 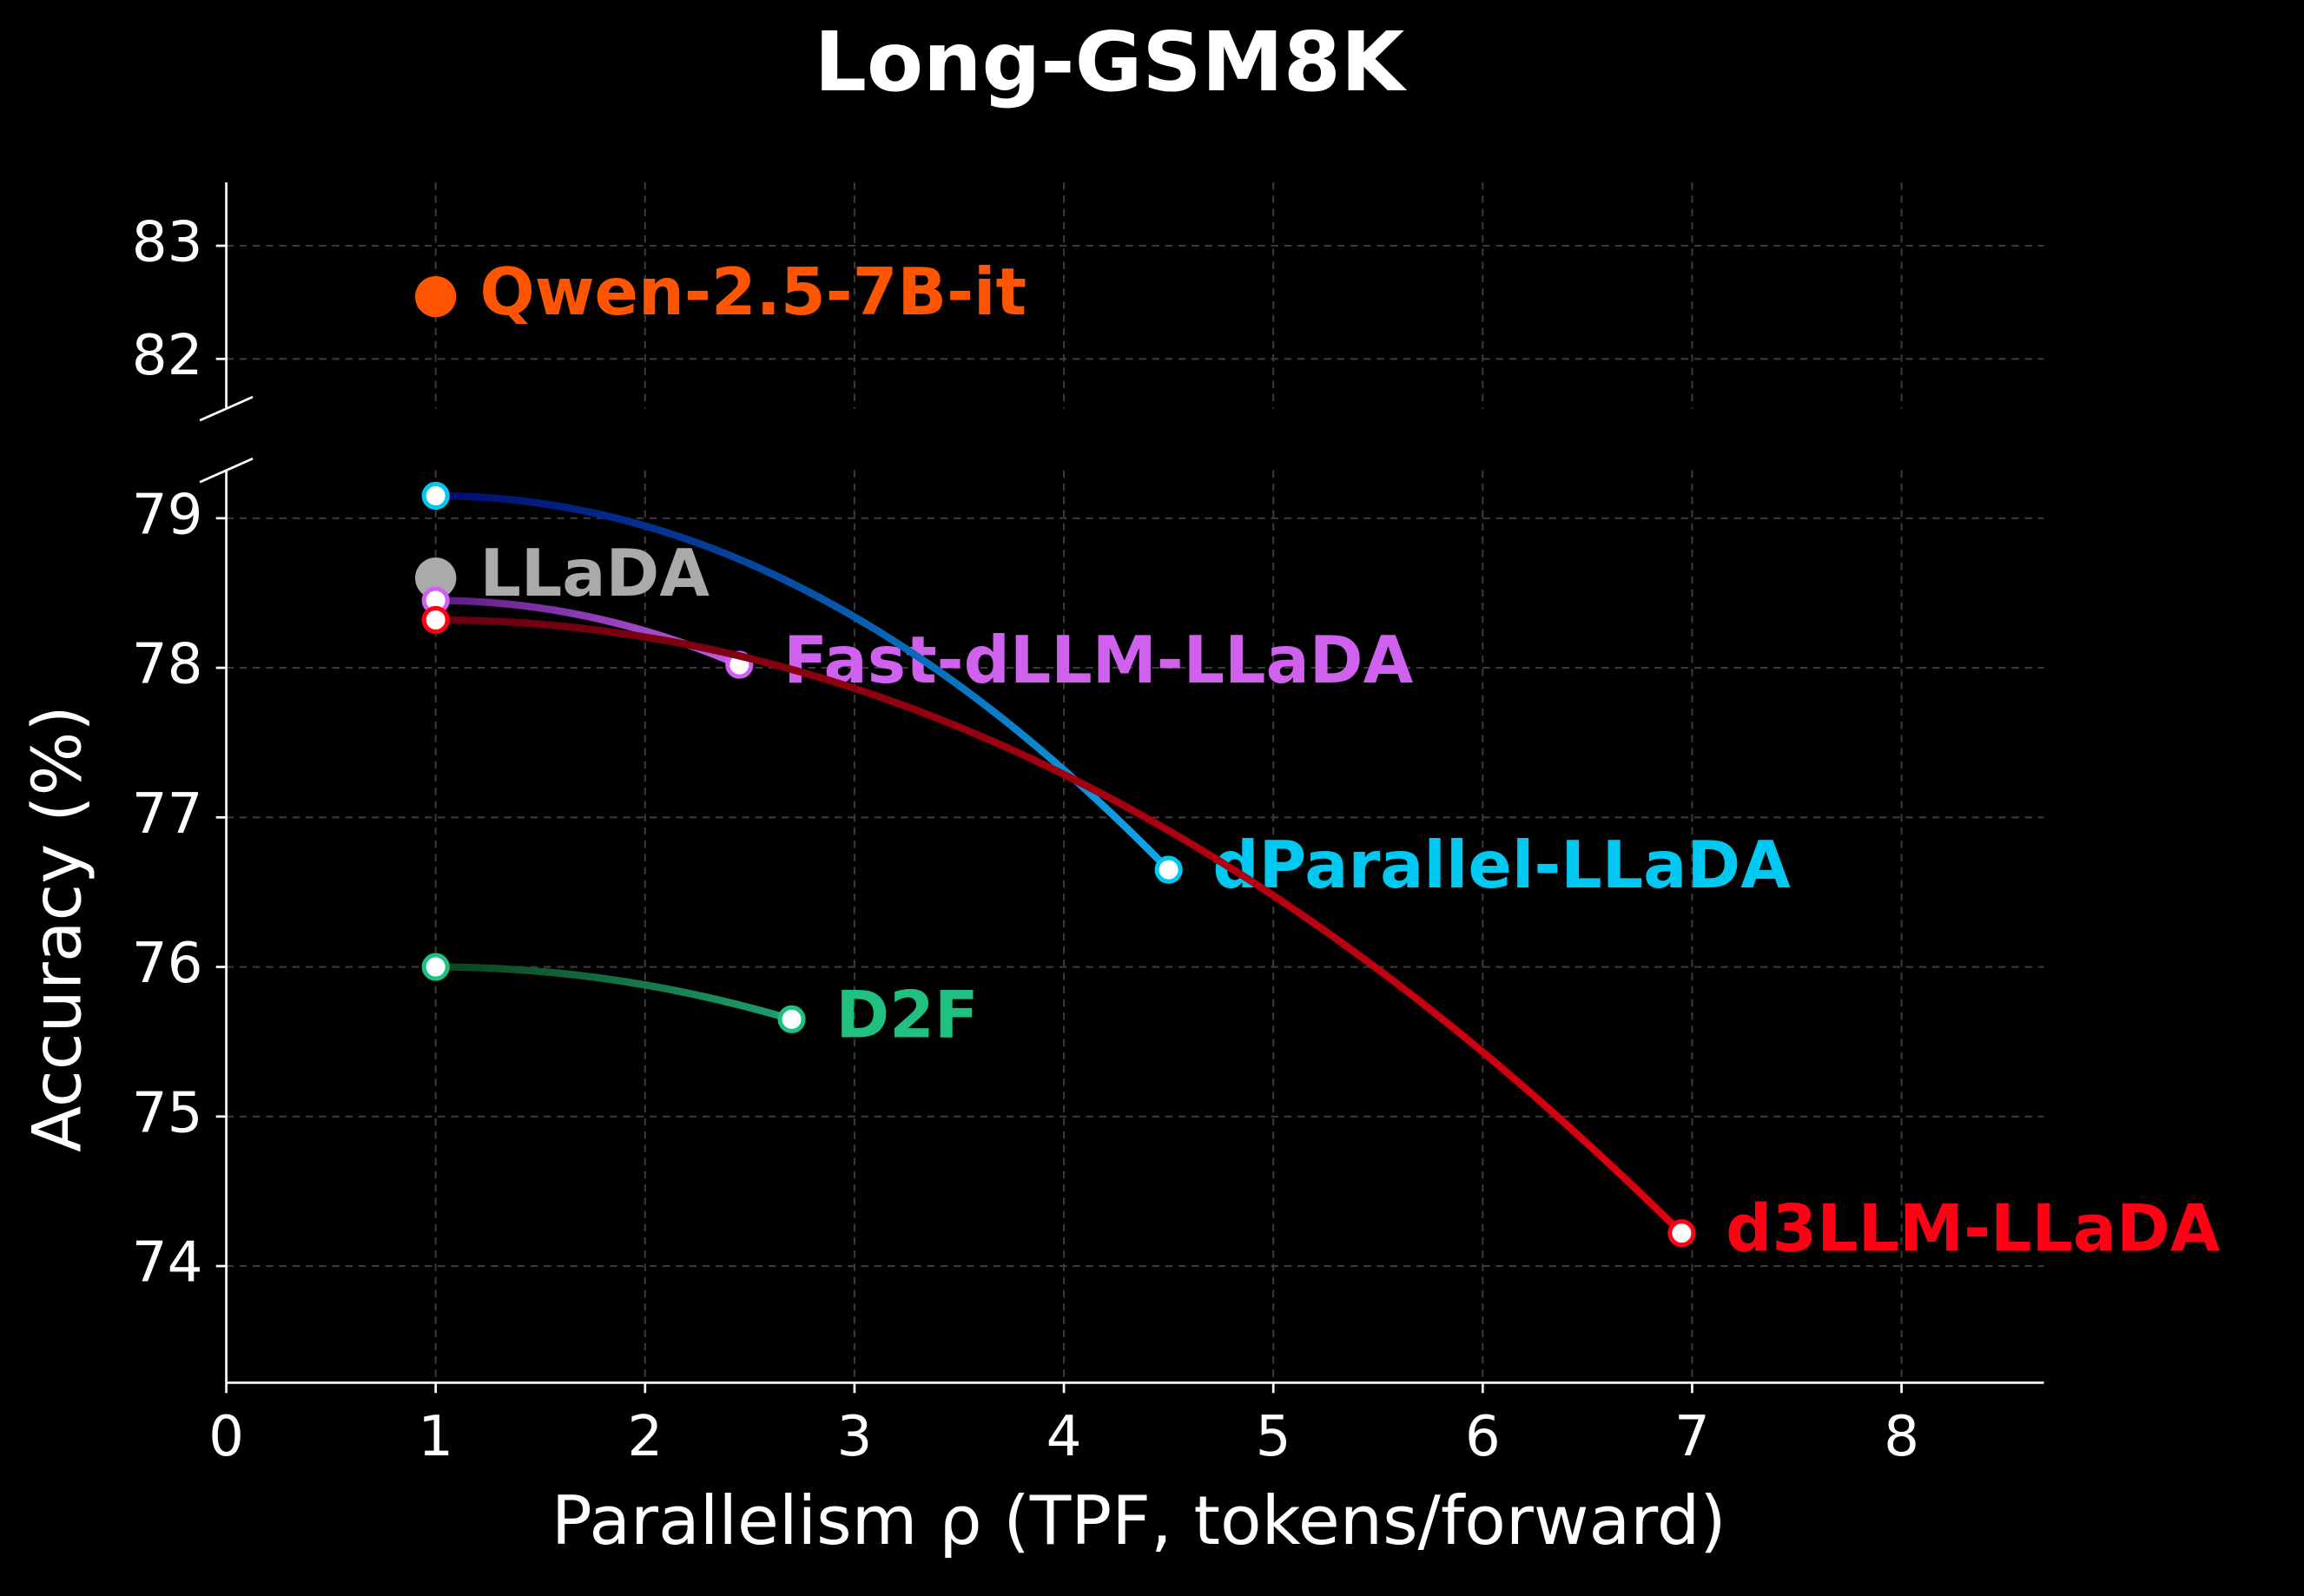 I want to click on y-tick-label: 74, so click(x=167, y=1263).